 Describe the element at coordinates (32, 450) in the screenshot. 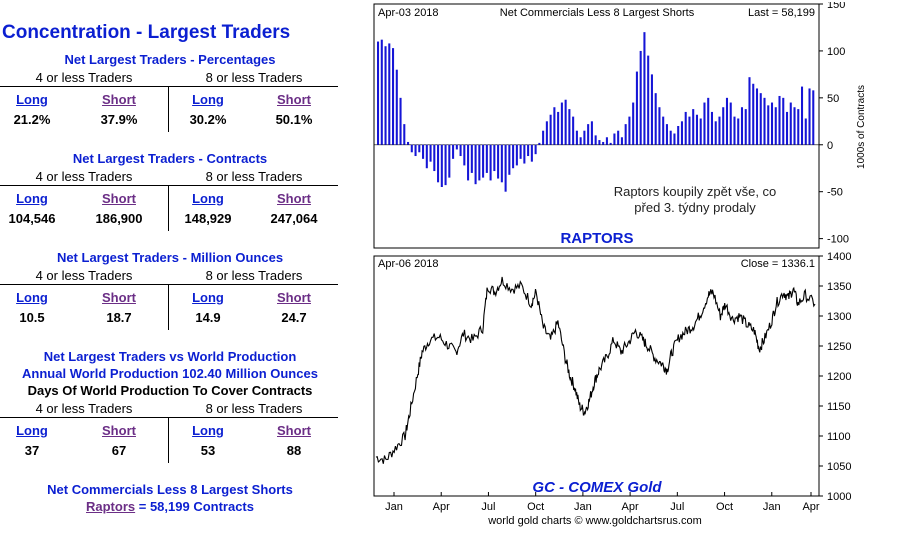

I see `value-cell: 37` at that location.